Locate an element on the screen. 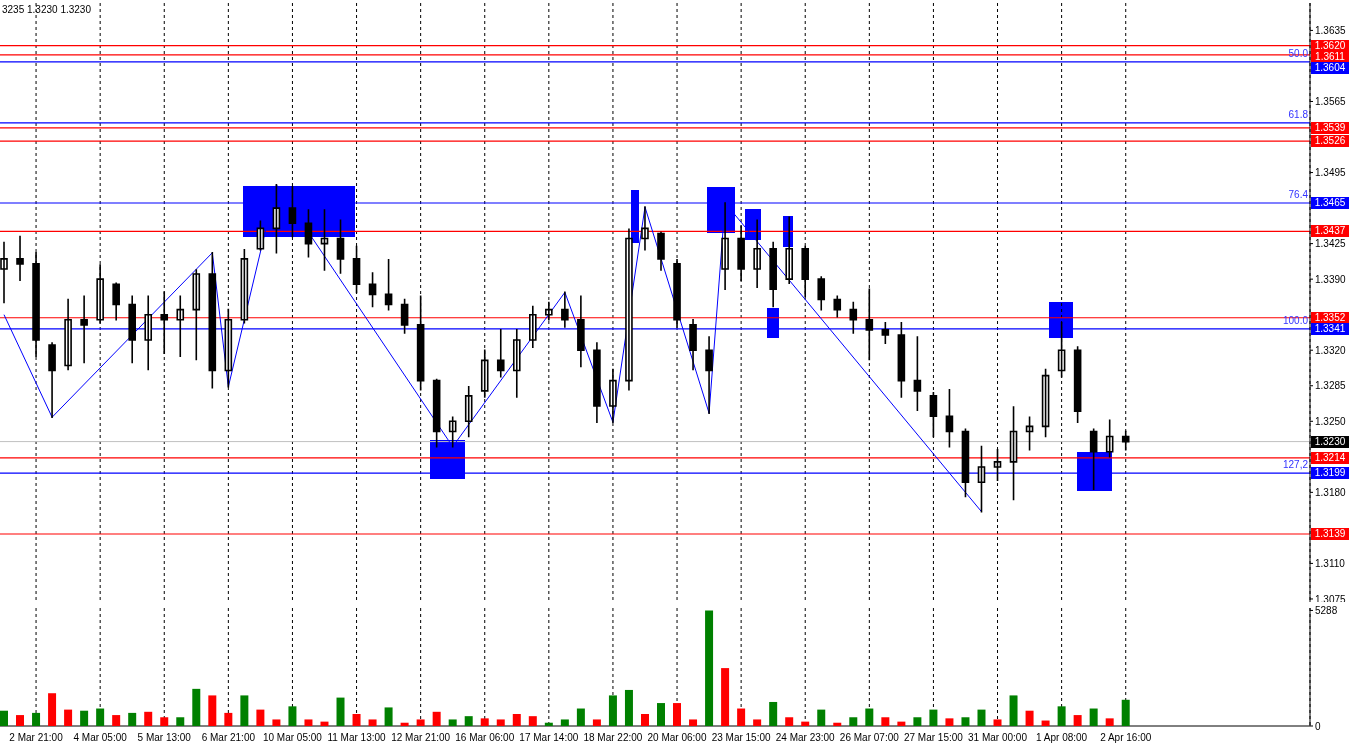 The width and height of the screenshot is (1350, 750). y-tick-label: 1.3635 is located at coordinates (1331, 30).